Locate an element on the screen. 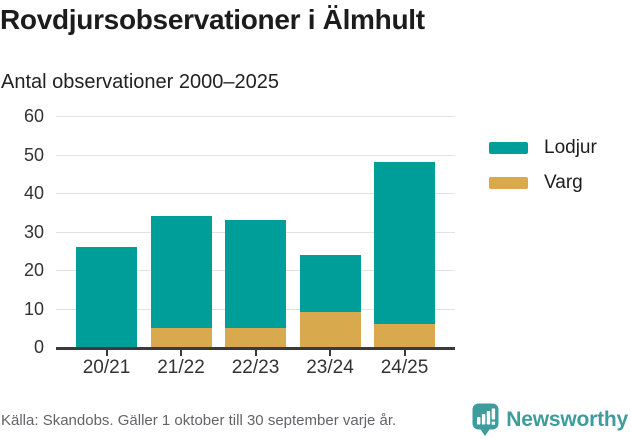  y-tick-label-10: 10 is located at coordinates (33, 308).